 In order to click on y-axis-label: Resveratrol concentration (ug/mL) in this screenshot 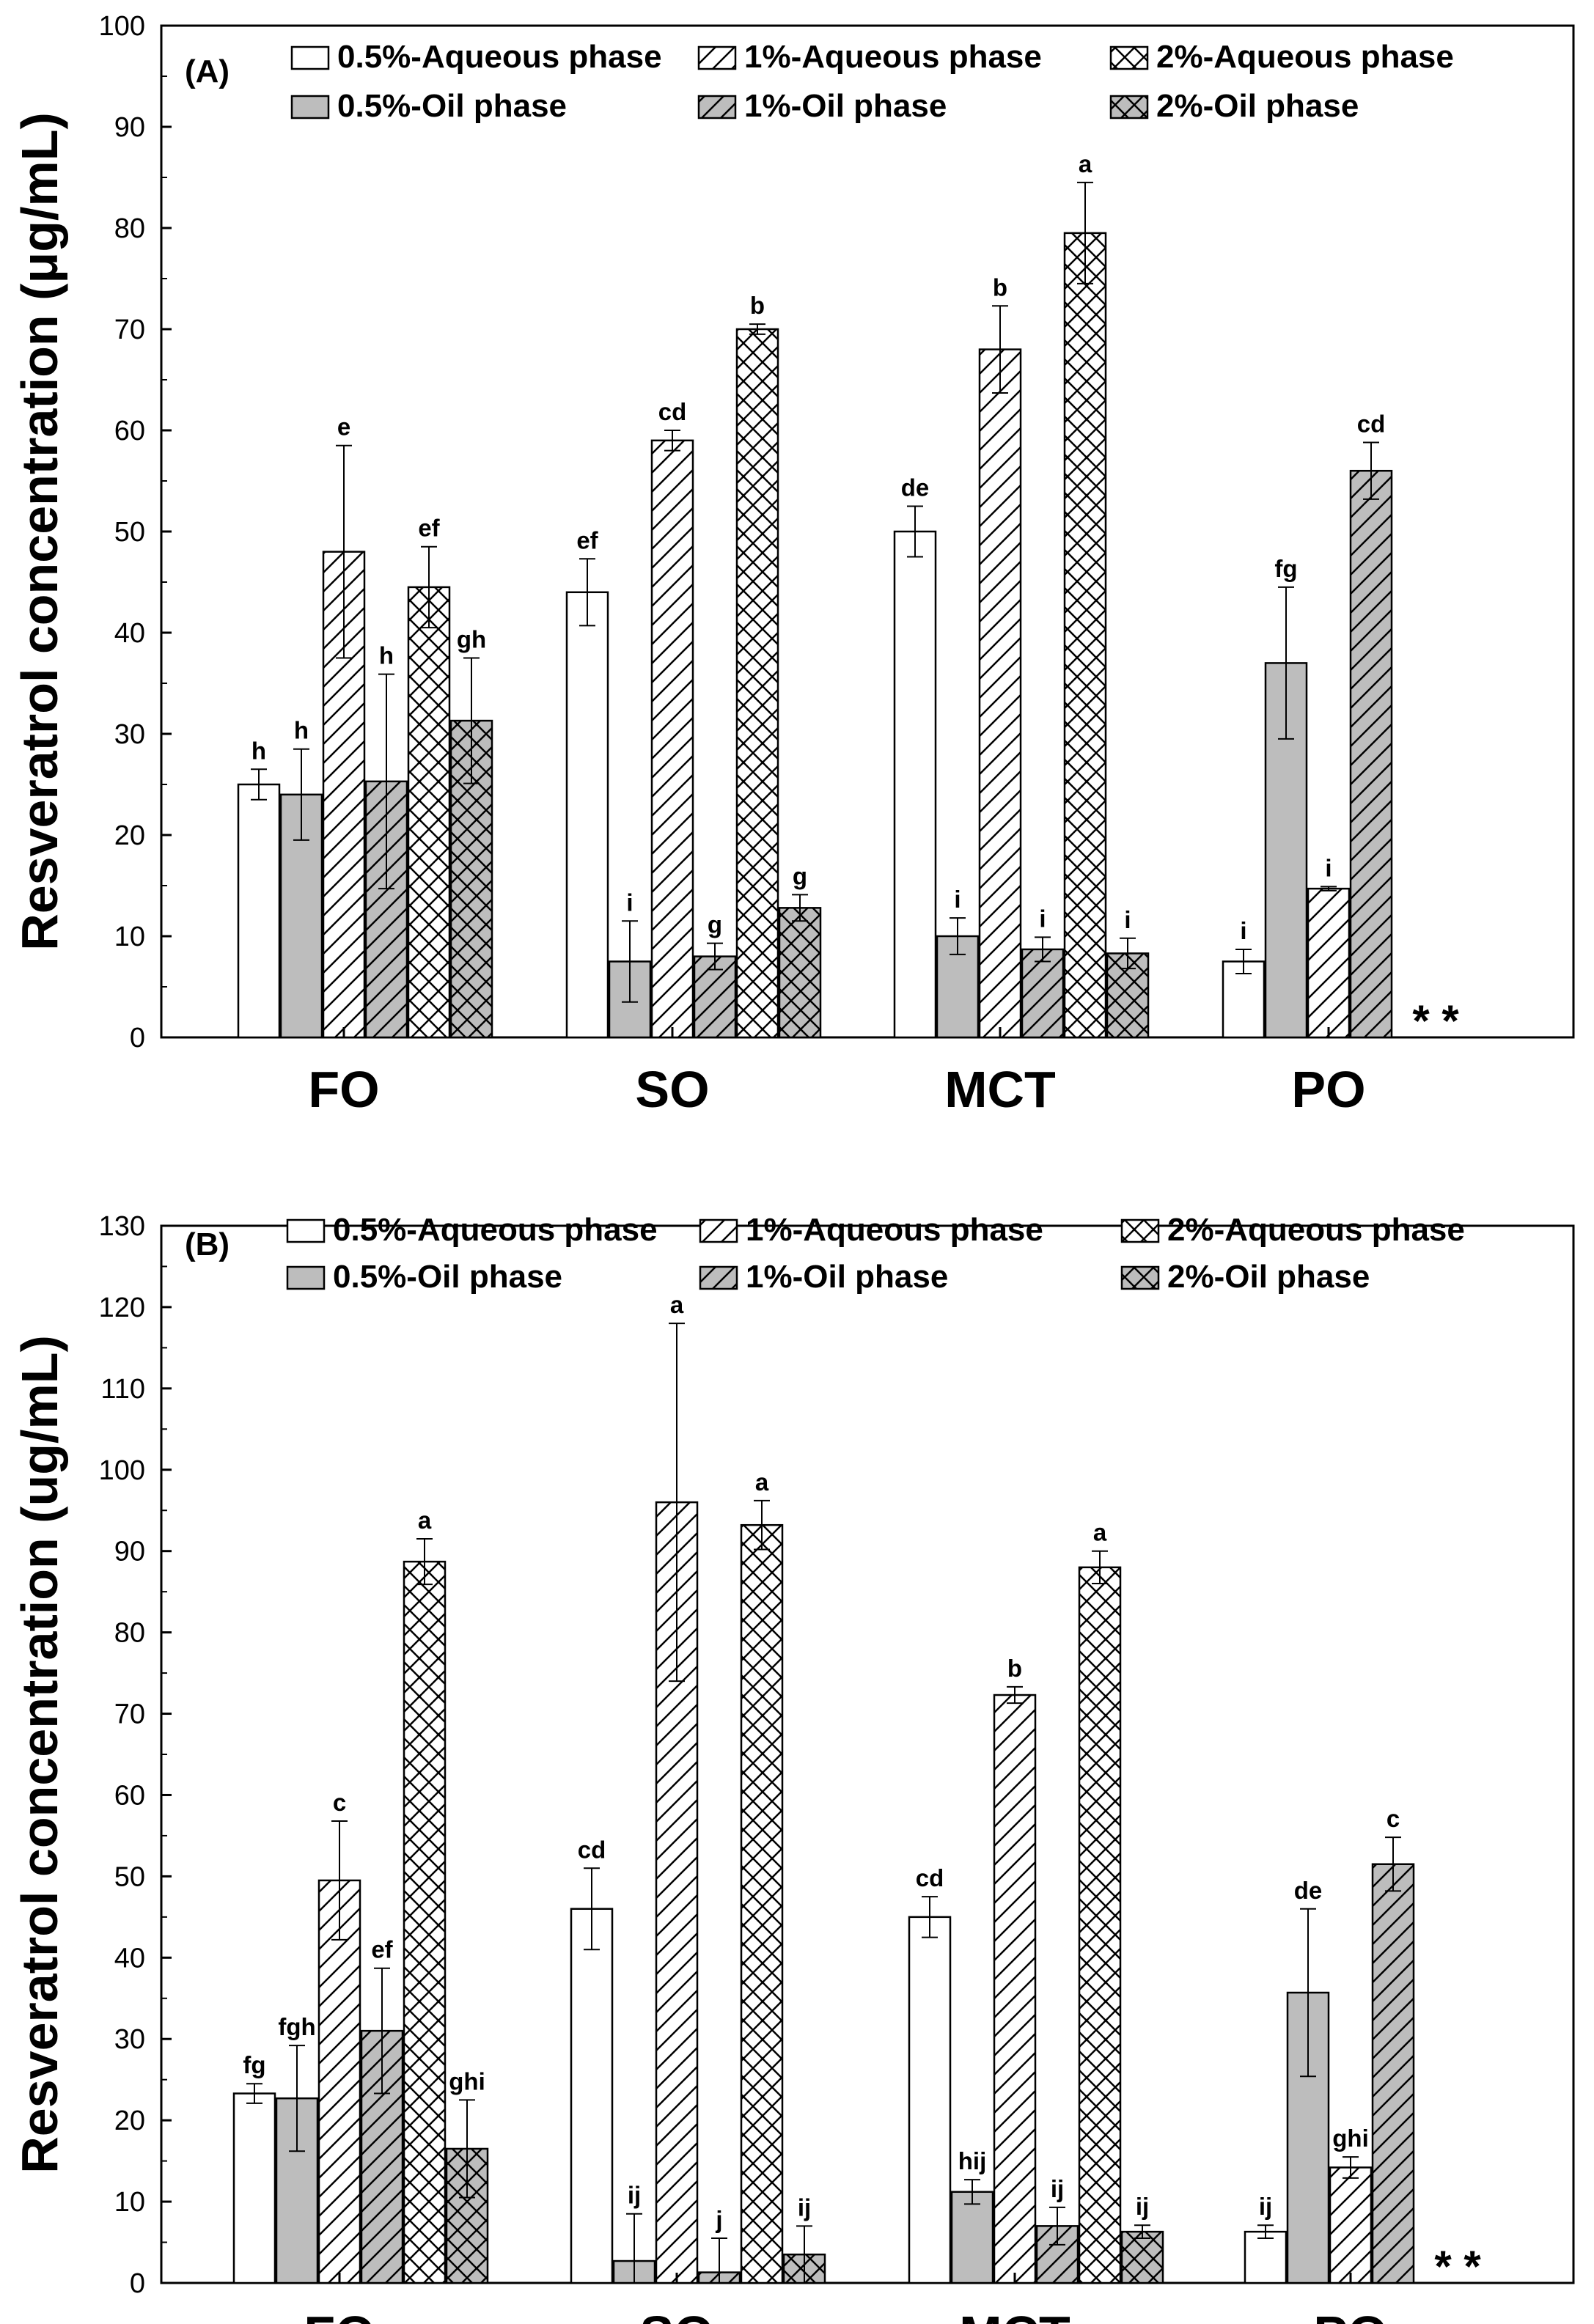, I will do `click(39, 1754)`.